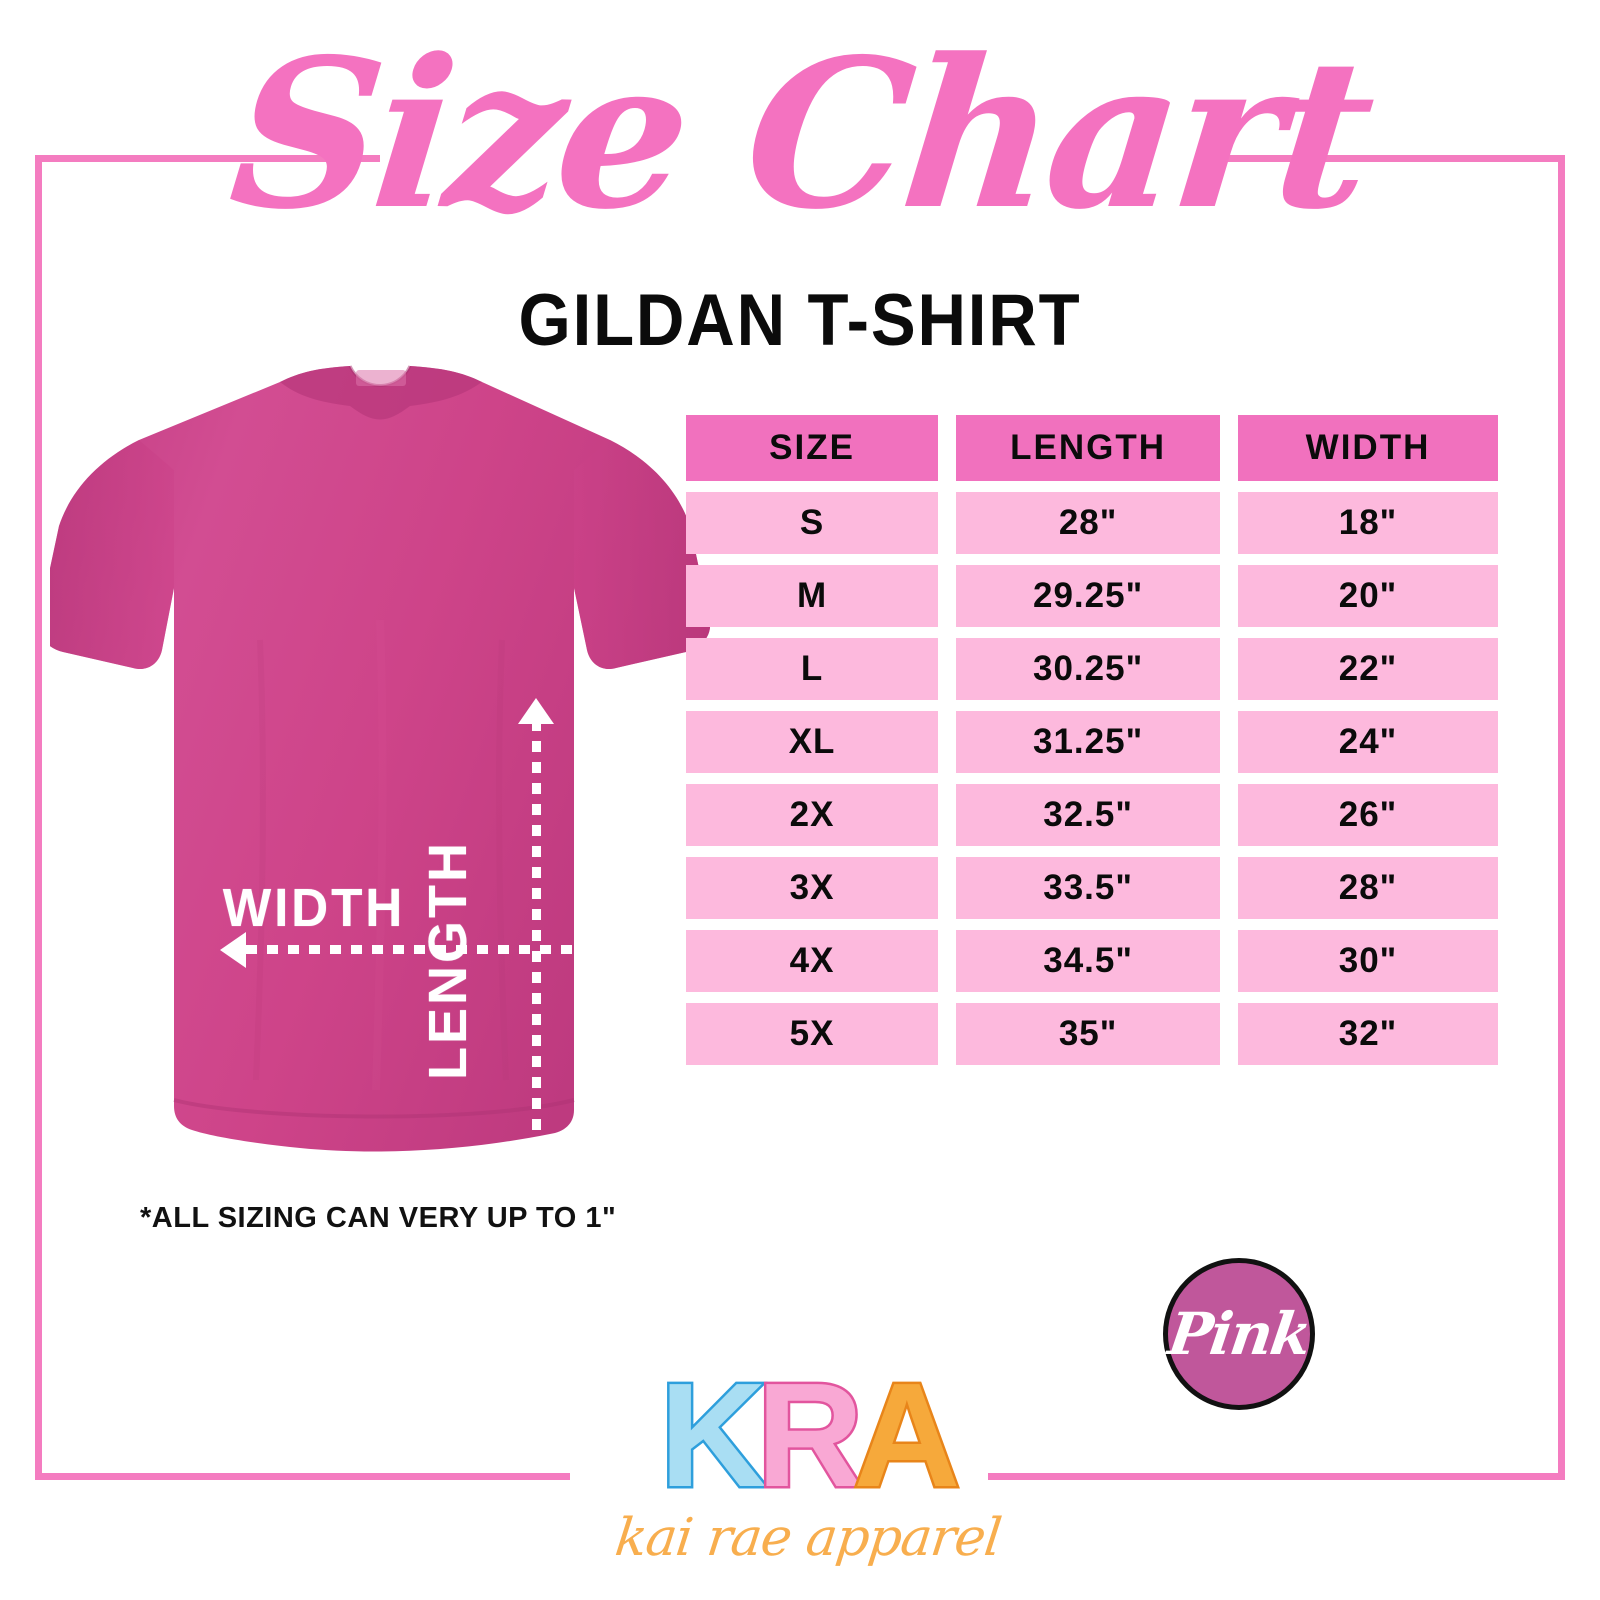  Describe the element at coordinates (1368, 523) in the screenshot. I see `cell-width: 18"` at that location.